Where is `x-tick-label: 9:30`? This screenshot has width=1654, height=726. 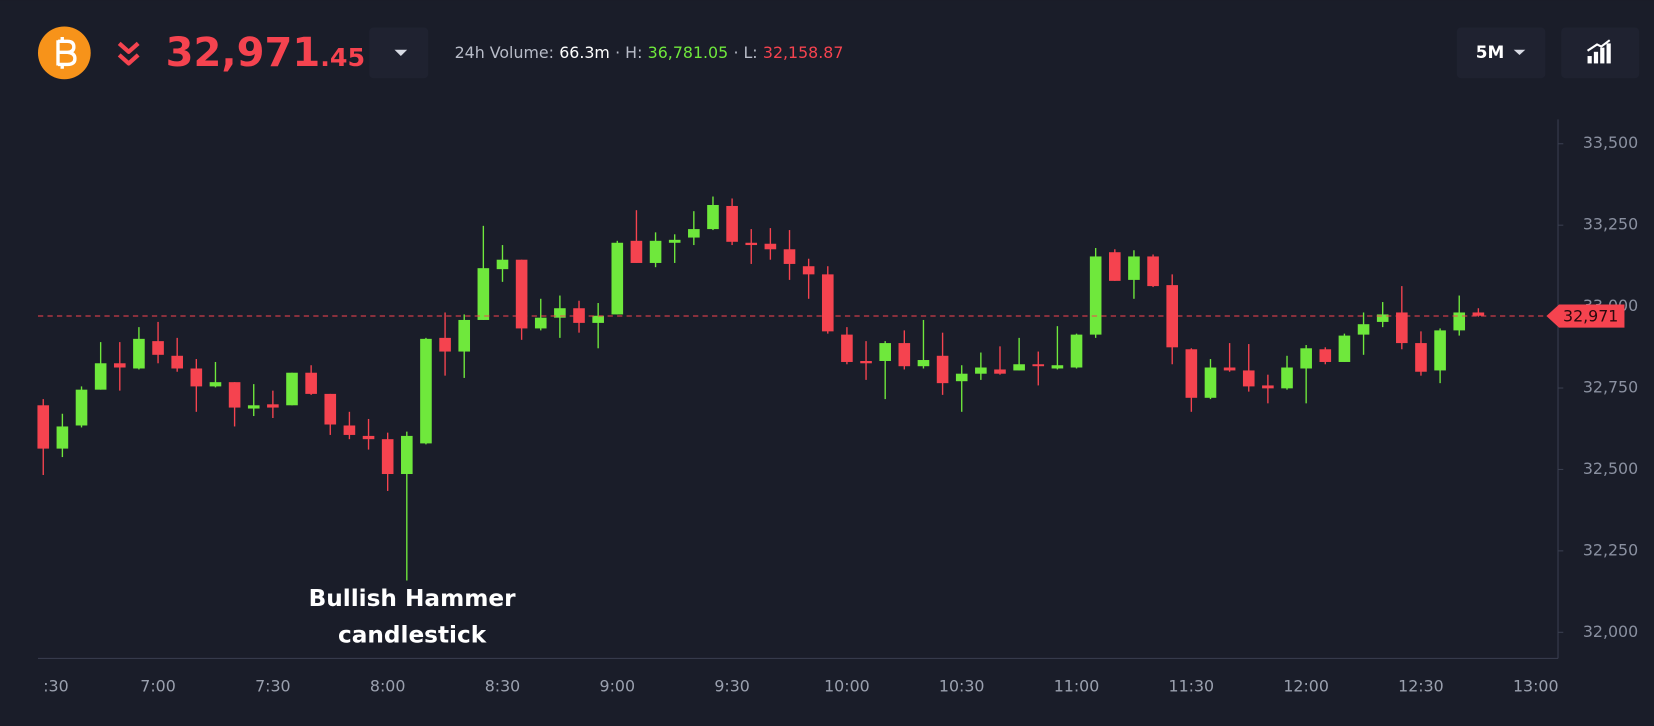 x-tick-label: 9:30 is located at coordinates (732, 685).